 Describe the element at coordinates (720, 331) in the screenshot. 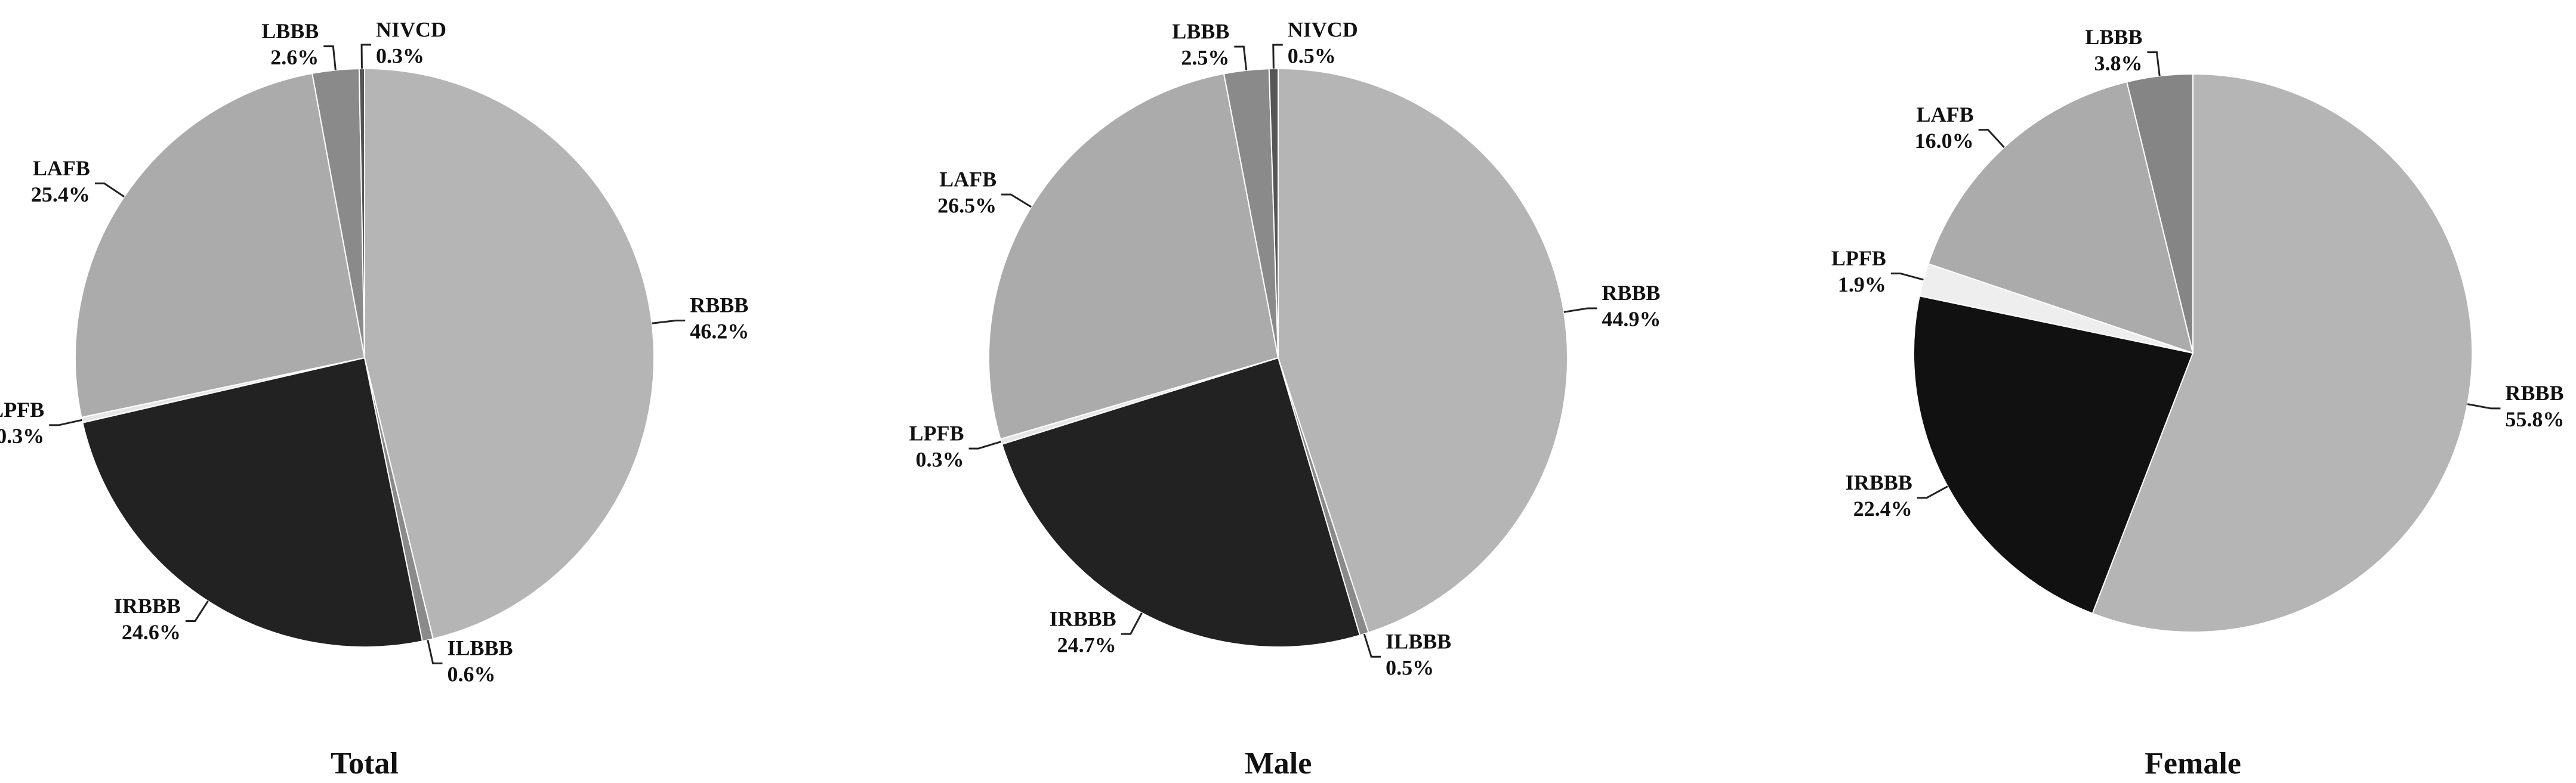

I see `slice-value-label: 46.2%` at that location.